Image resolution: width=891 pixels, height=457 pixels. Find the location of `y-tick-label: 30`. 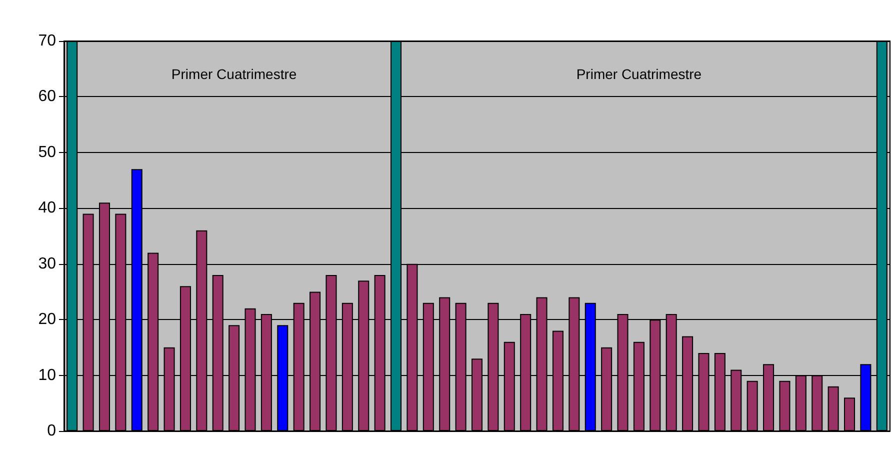

y-tick-label: 30 is located at coordinates (47, 263).